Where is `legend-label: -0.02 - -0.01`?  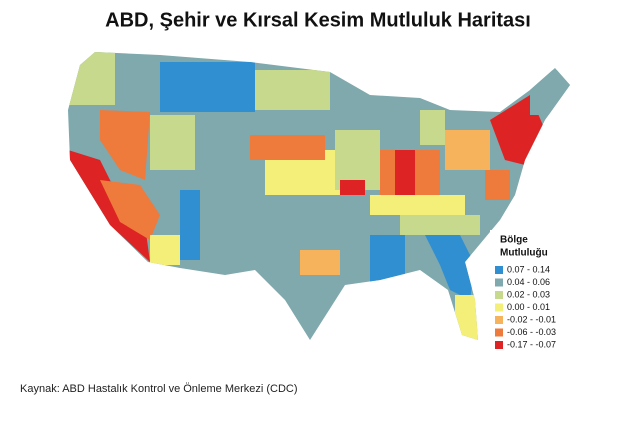
legend-label: -0.02 - -0.01 is located at coordinates (531, 319).